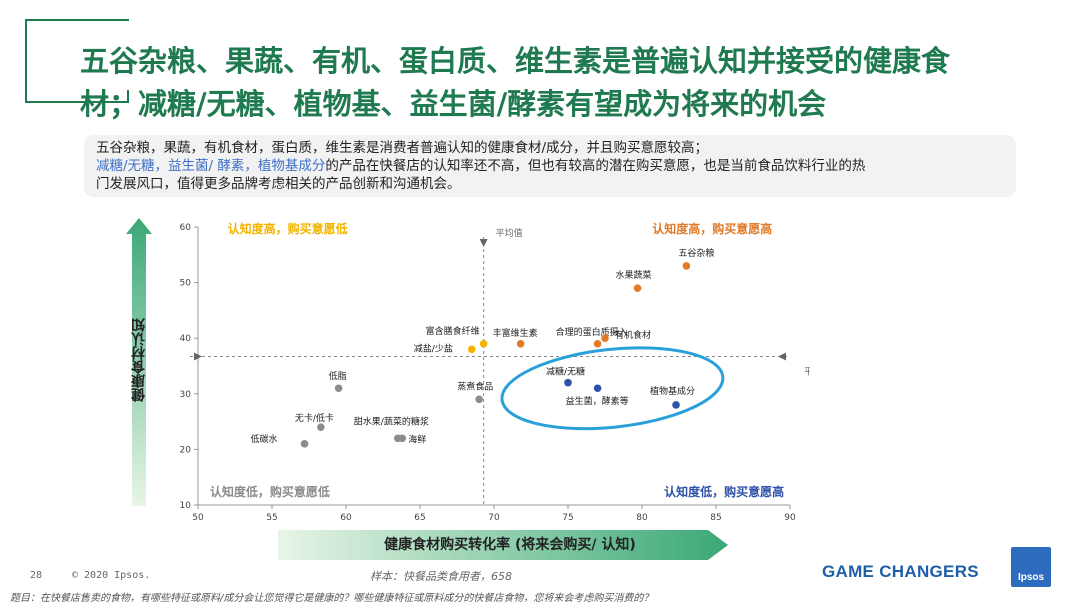  Describe the element at coordinates (417, 439) in the screenshot. I see `point-label: 海鲜` at that location.